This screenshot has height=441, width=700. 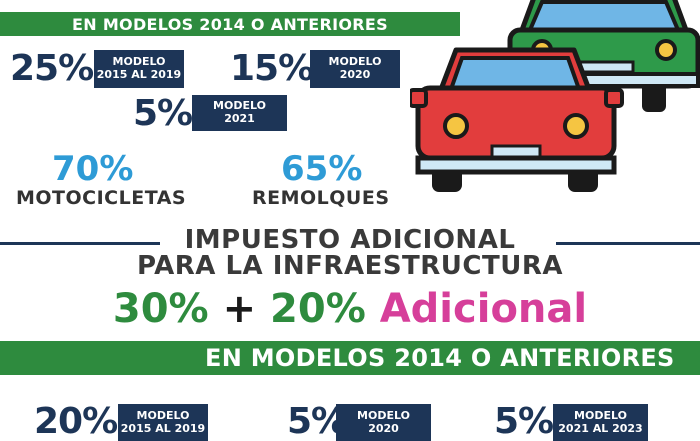 I want to click on divider-right, so click(x=628, y=243).